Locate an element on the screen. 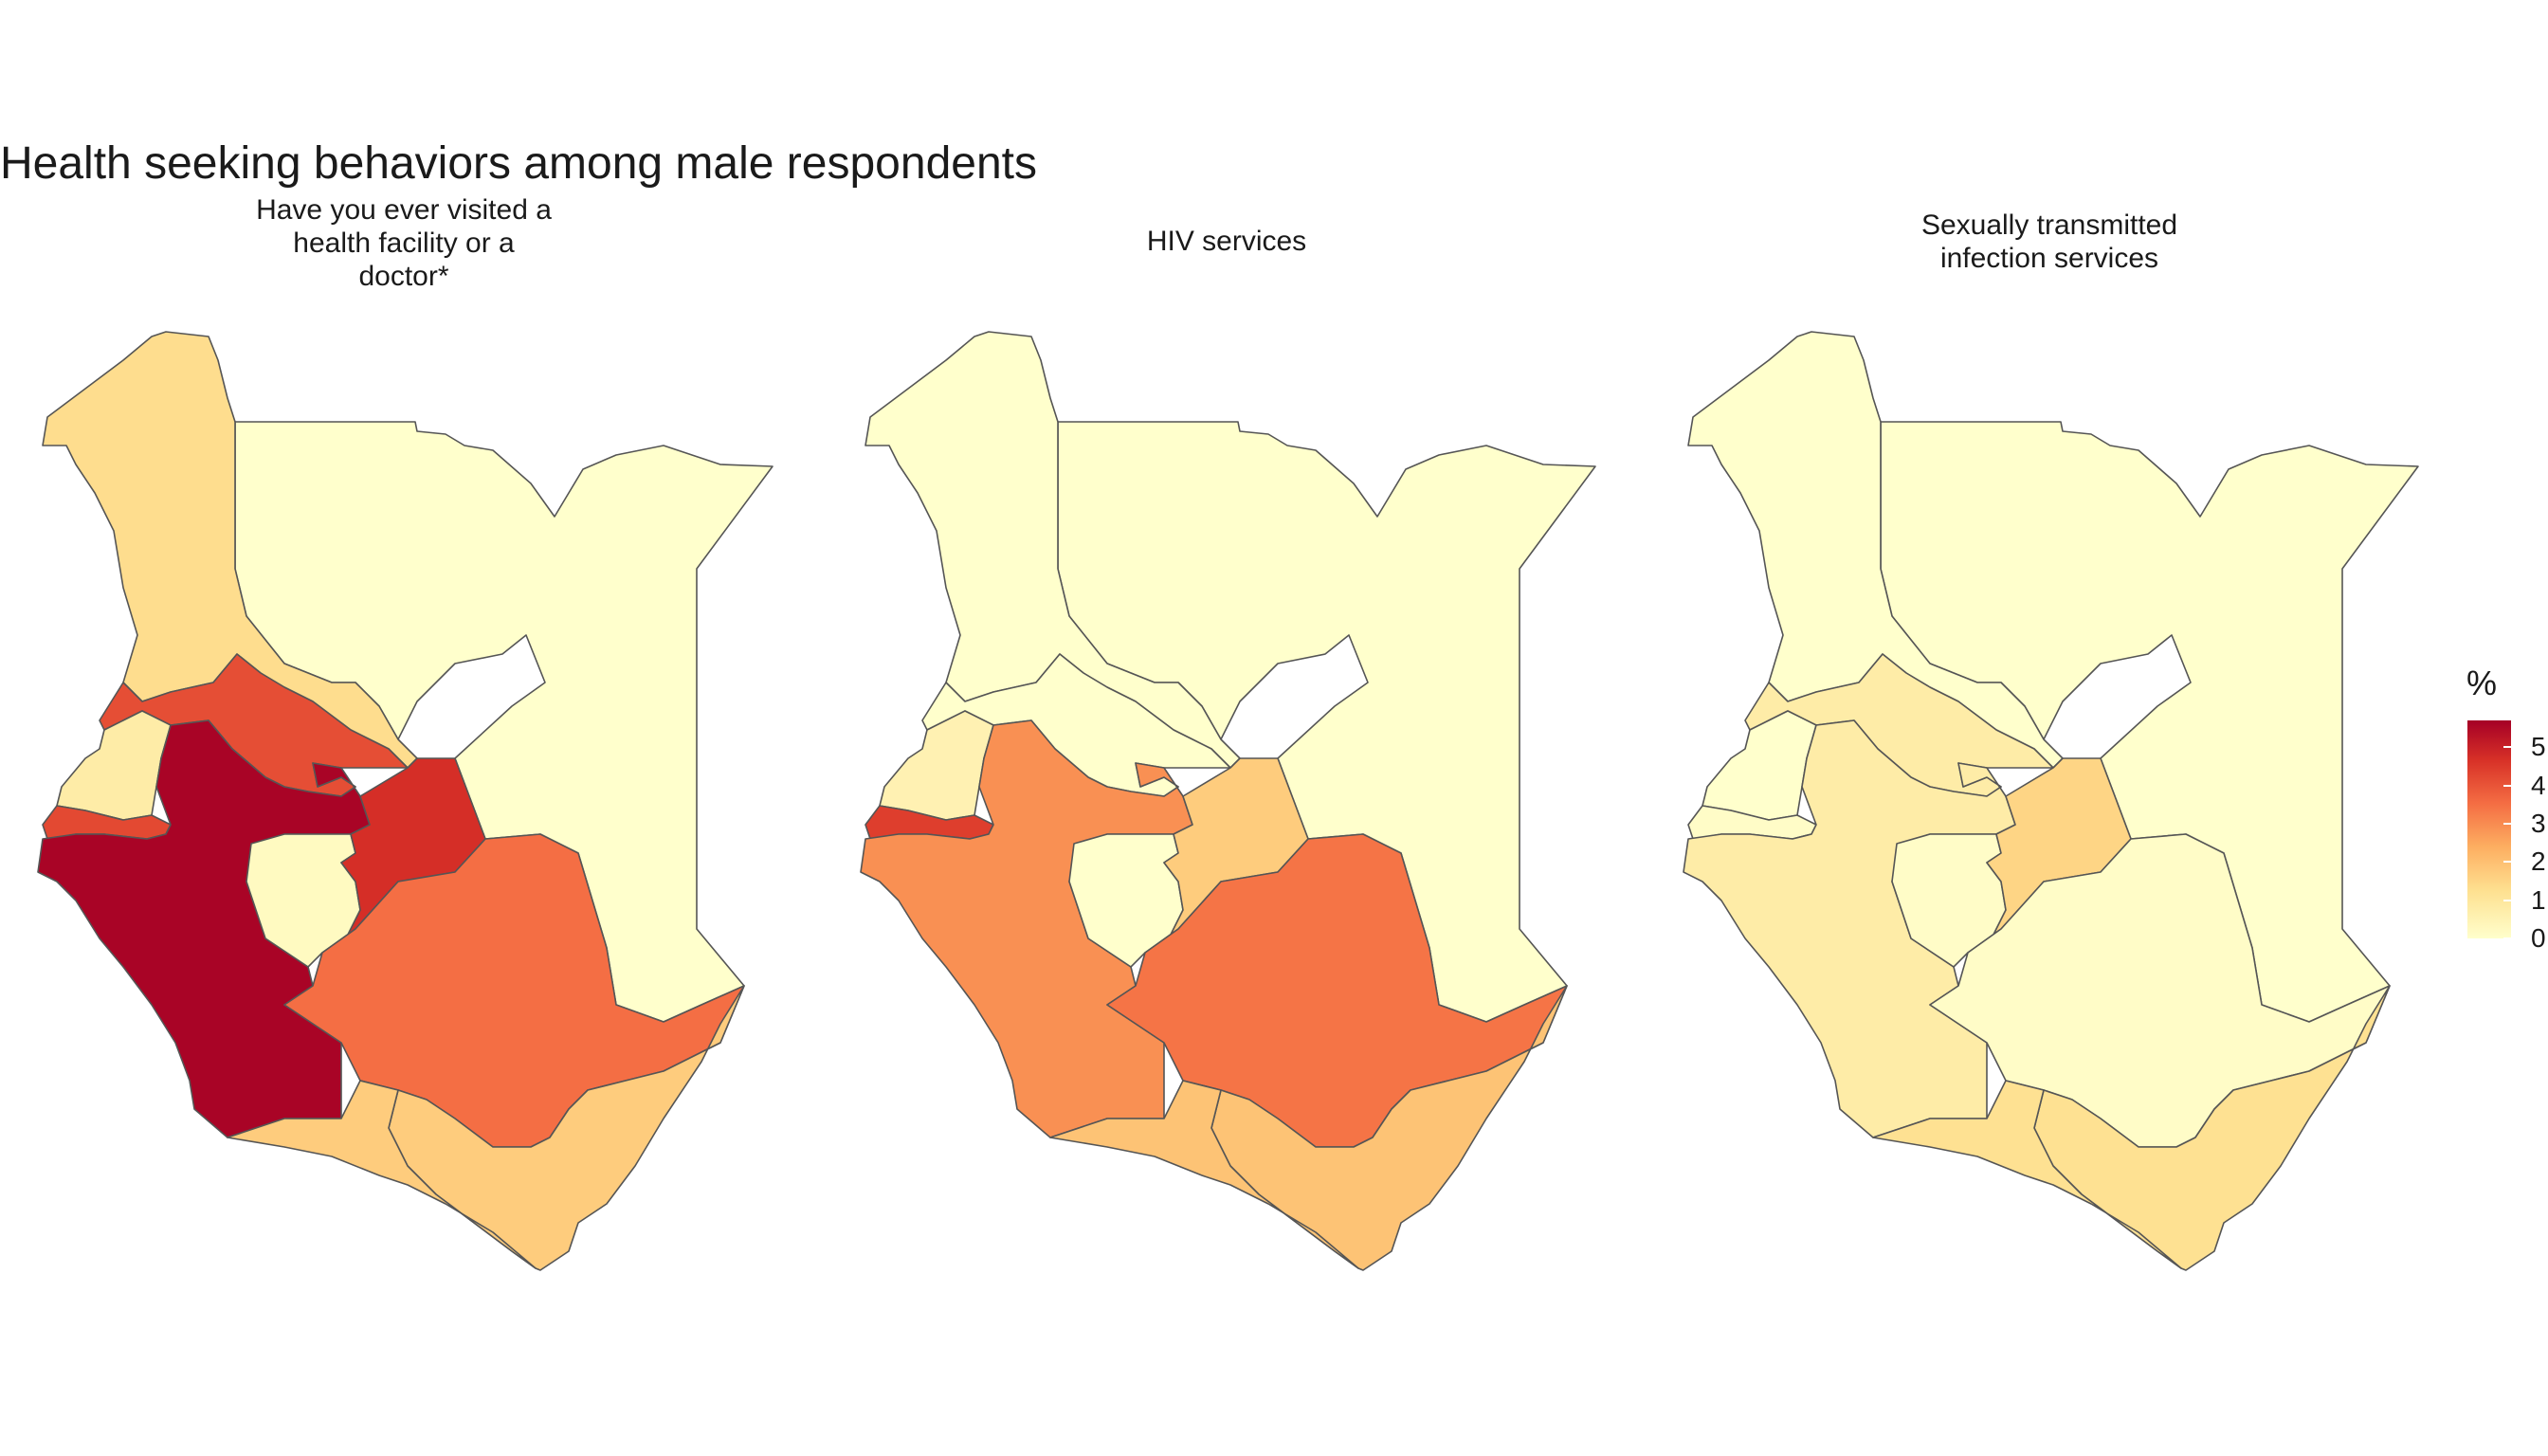 The image size is (2548, 1456). panel-title-hiv-services: HIV services is located at coordinates (1226, 241).